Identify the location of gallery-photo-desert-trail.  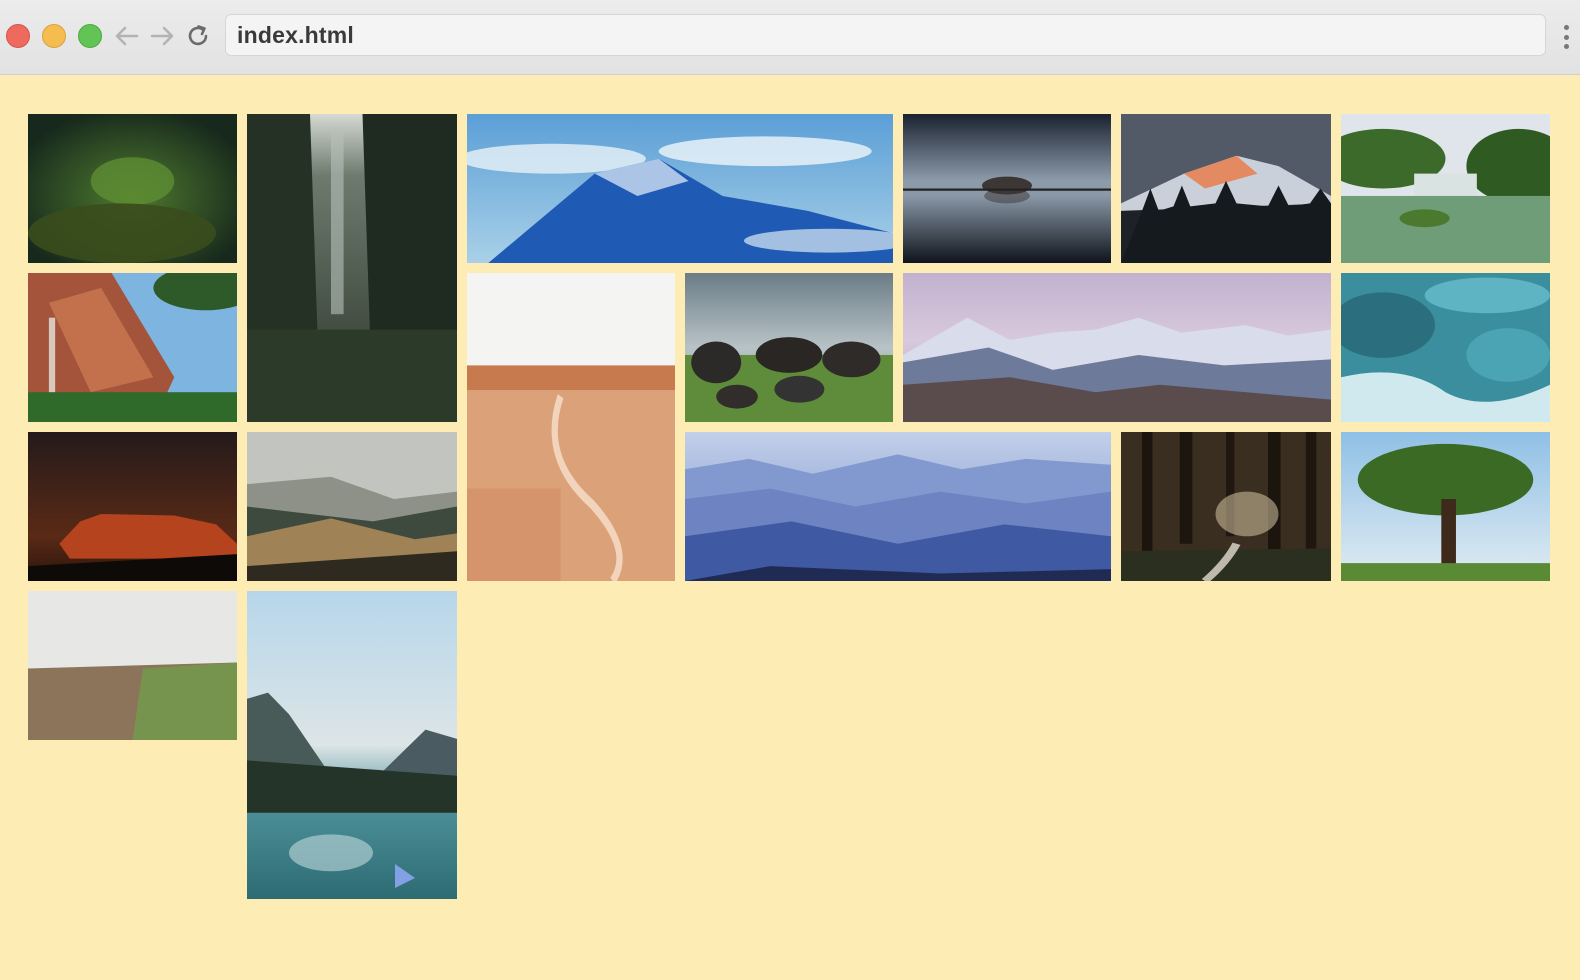
(571, 427).